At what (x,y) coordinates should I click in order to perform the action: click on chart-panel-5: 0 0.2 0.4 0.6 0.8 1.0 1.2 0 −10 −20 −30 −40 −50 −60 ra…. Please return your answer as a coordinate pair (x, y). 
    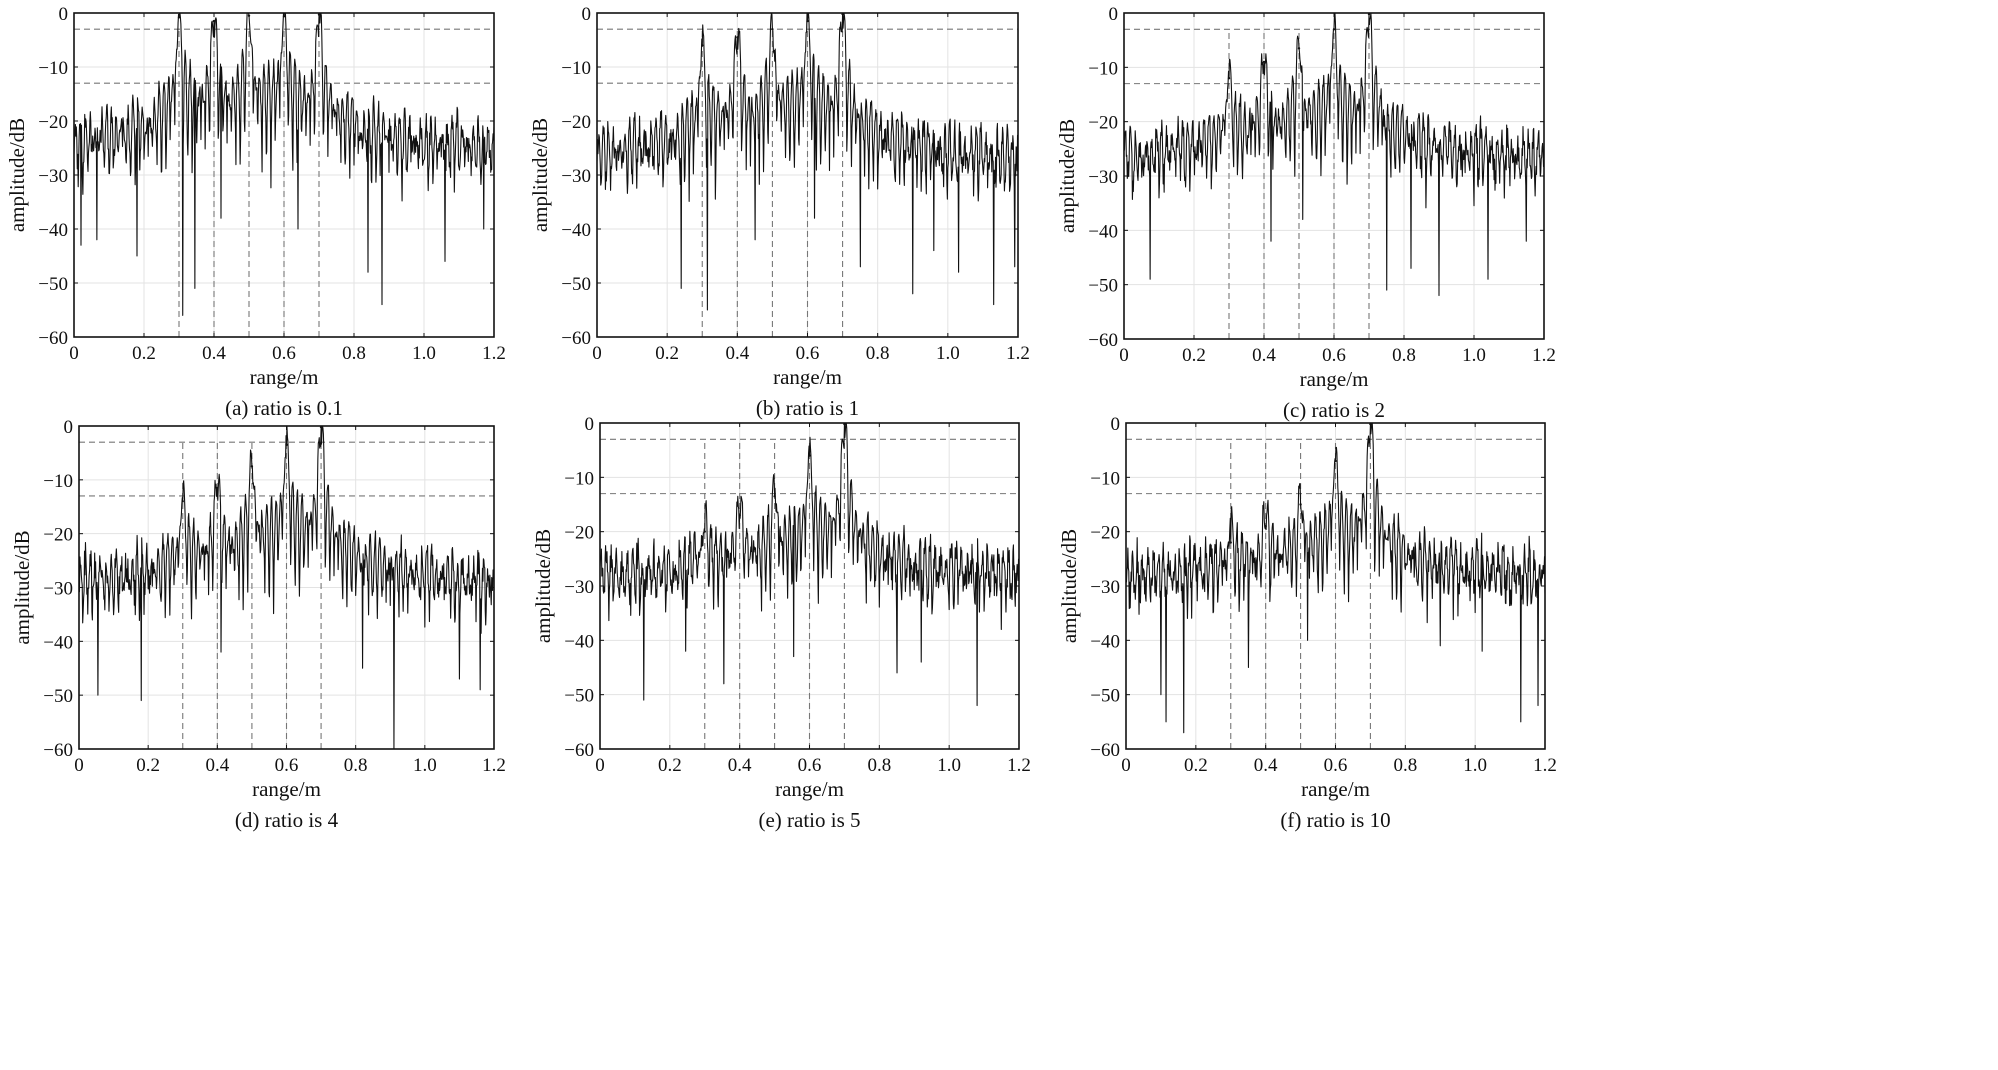
    Looking at the image, I should click on (781, 623).